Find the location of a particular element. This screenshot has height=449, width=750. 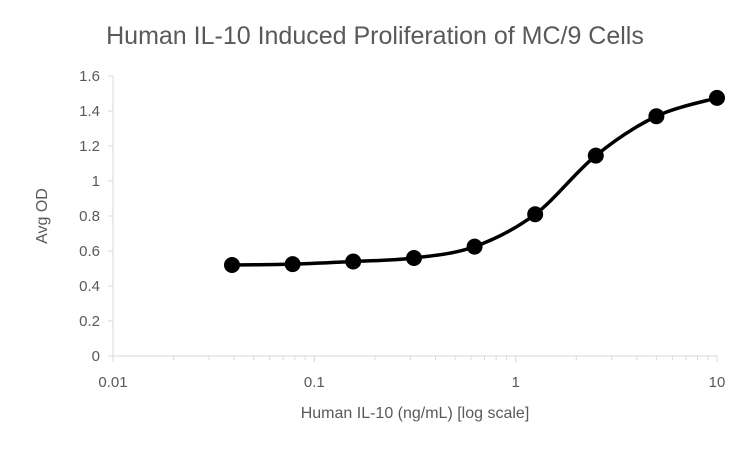

x-tick-label: 0.01 is located at coordinates (112, 382).